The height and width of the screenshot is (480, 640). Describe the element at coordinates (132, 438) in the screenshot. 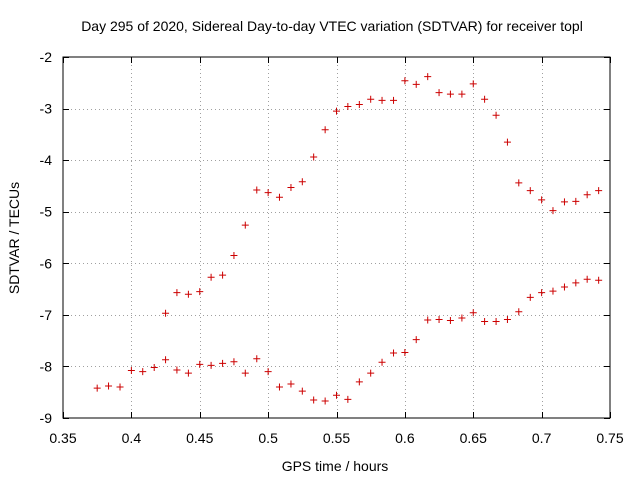

I see `x-tick-label: 0.4` at that location.